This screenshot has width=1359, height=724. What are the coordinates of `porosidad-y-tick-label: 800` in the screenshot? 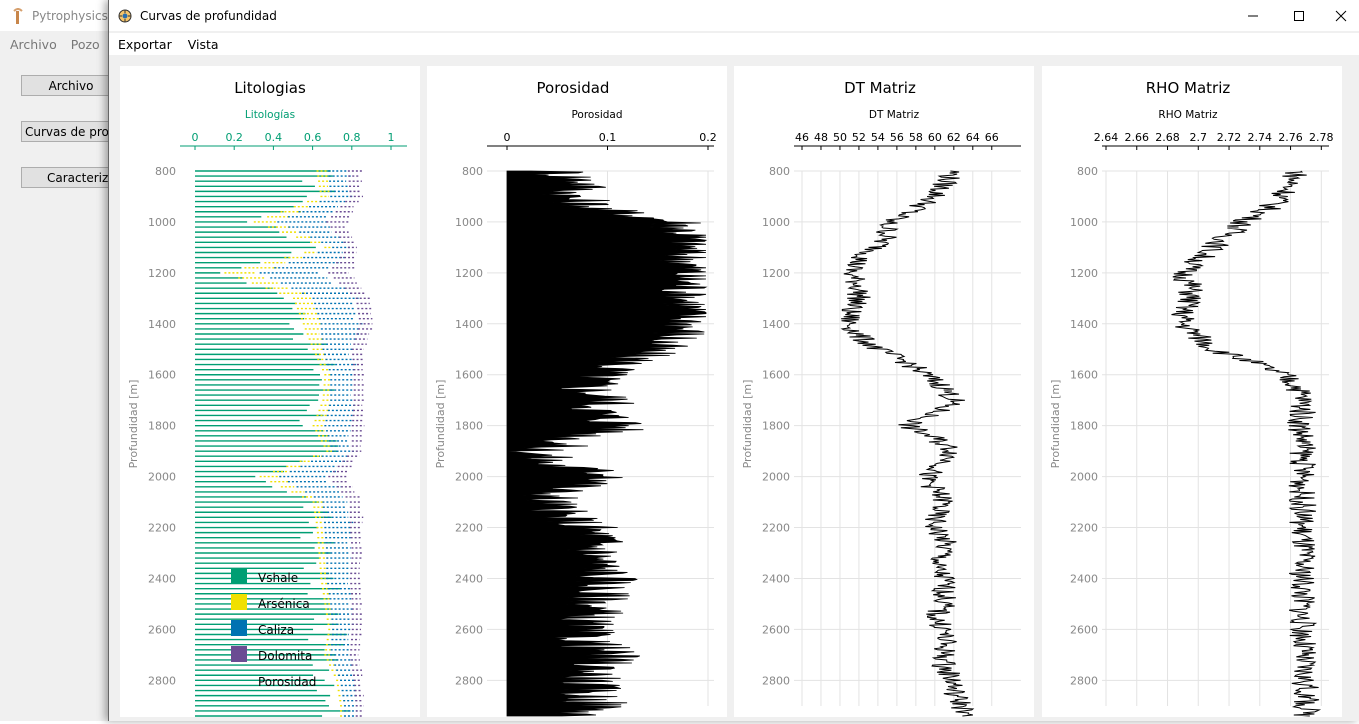 It's located at (472, 171).